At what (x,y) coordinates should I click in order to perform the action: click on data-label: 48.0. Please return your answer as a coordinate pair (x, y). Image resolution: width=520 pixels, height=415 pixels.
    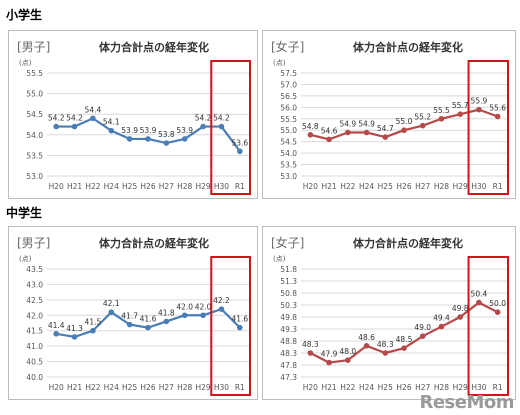
    Looking at the image, I should click on (347, 351).